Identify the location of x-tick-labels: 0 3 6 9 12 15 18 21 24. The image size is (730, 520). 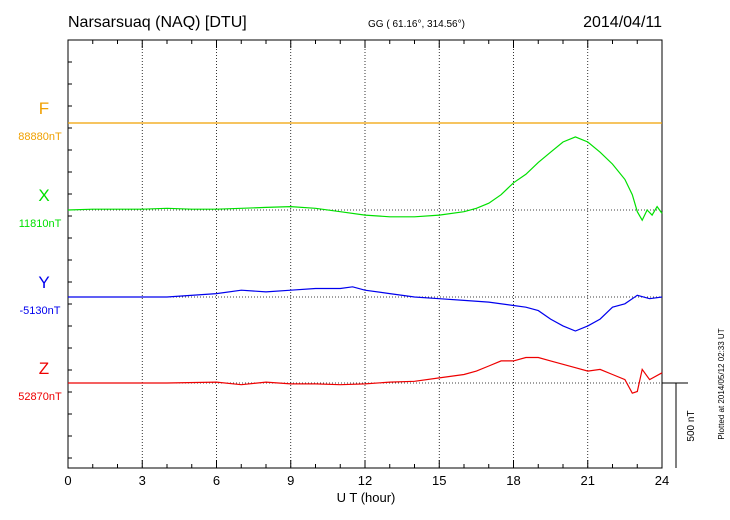
(366, 480).